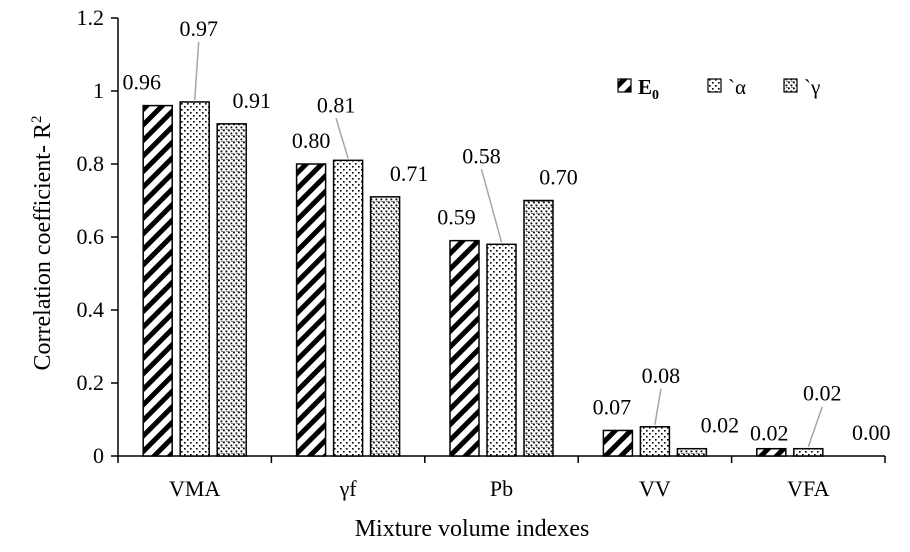  Describe the element at coordinates (655, 488) in the screenshot. I see `x-tick-label: VV` at that location.